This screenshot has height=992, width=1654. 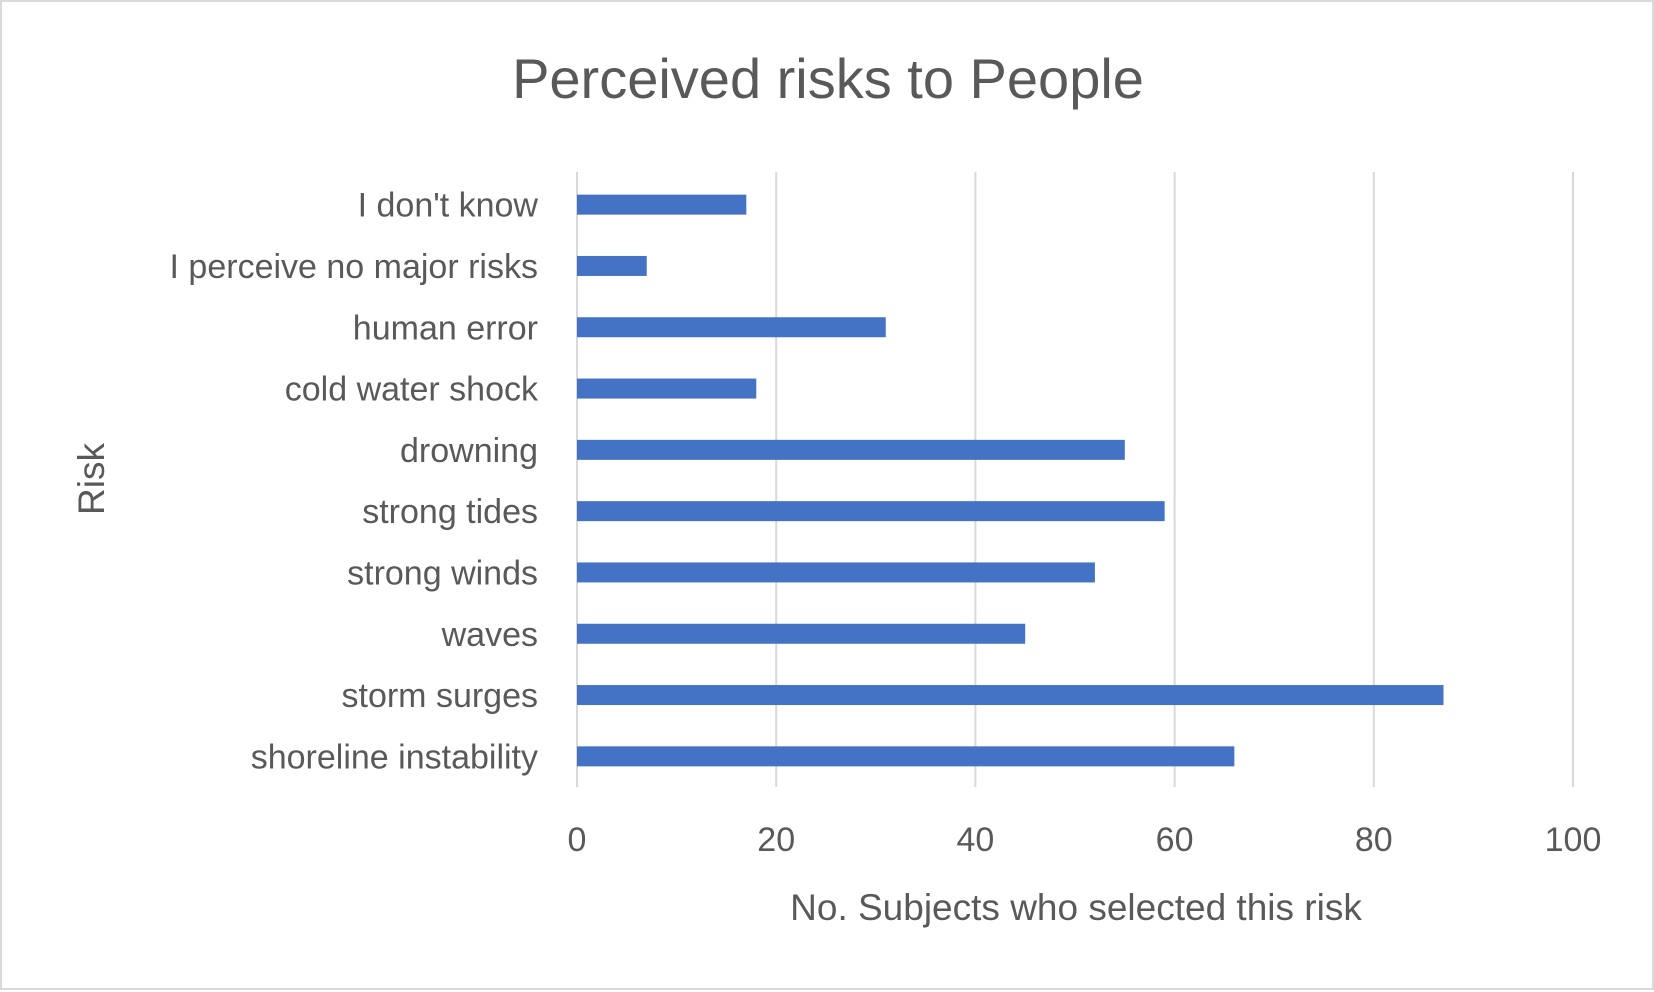 What do you see at coordinates (394, 757) in the screenshot?
I see `category-label: shoreline instability` at bounding box center [394, 757].